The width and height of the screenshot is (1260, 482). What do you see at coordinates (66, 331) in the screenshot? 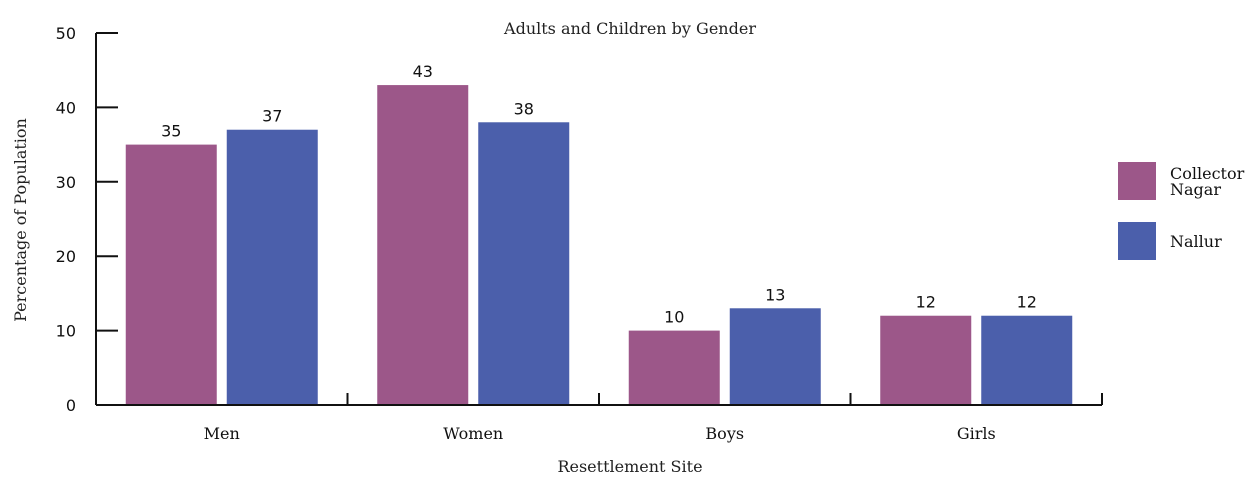
I see `y-tick-label: 10` at bounding box center [66, 331].